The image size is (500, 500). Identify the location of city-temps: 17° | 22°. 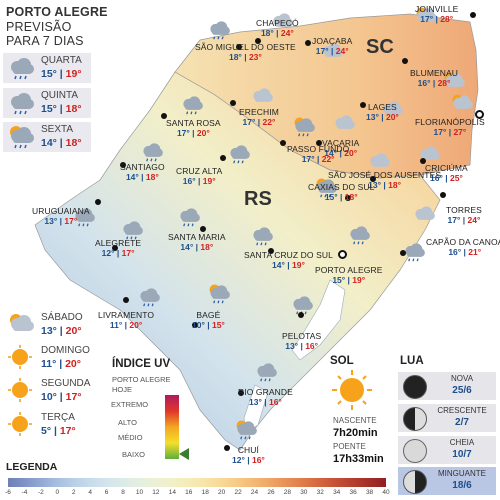
(259, 122).